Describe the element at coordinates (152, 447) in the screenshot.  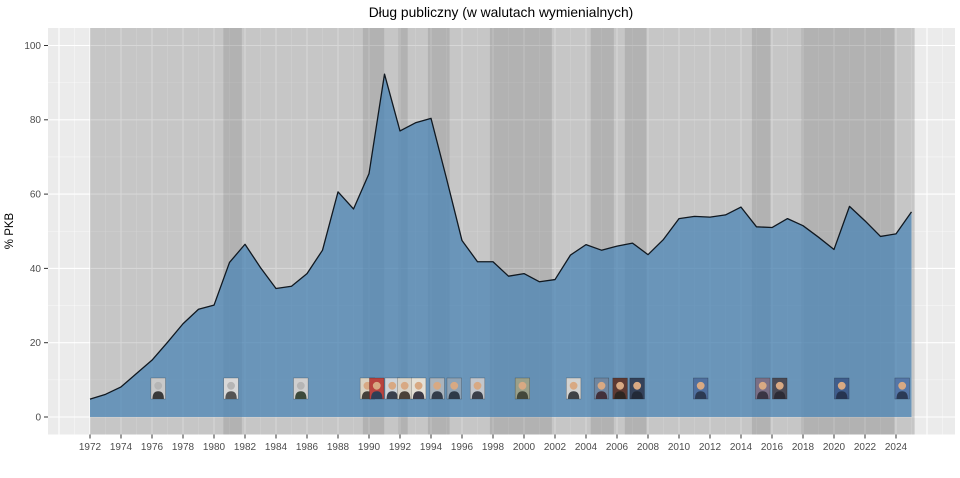
I see `x-tick-label: 1976` at that location.